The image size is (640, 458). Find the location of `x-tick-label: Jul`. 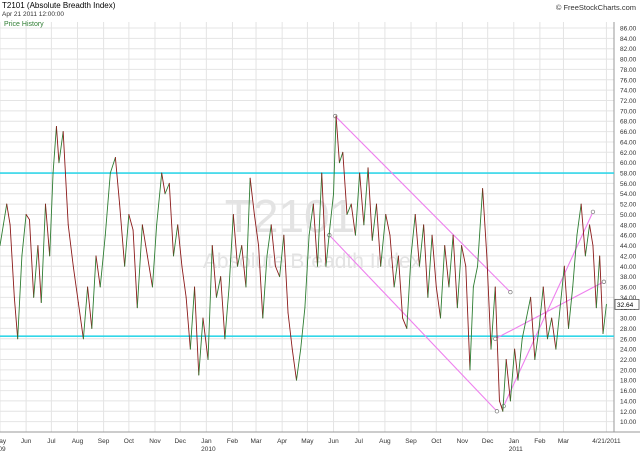

x-tick-label: Jul is located at coordinates (359, 441).